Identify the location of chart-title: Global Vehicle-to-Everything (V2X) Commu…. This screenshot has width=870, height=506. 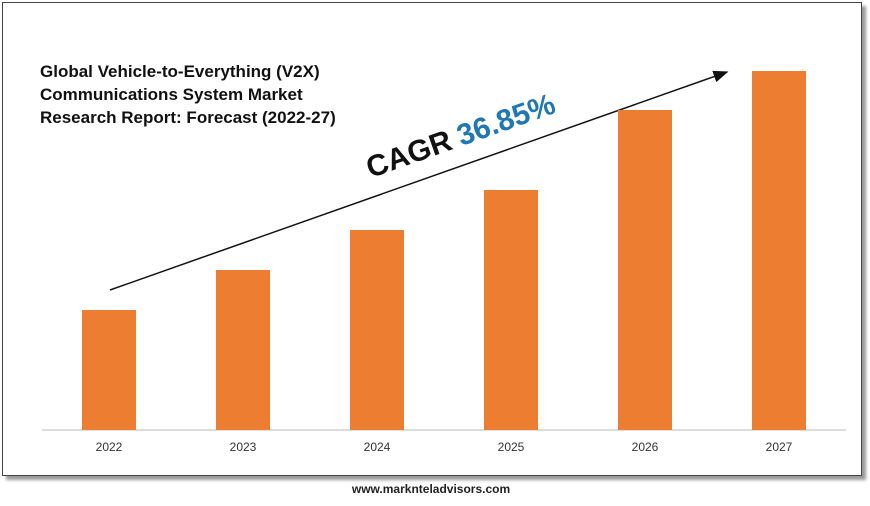
(188, 94).